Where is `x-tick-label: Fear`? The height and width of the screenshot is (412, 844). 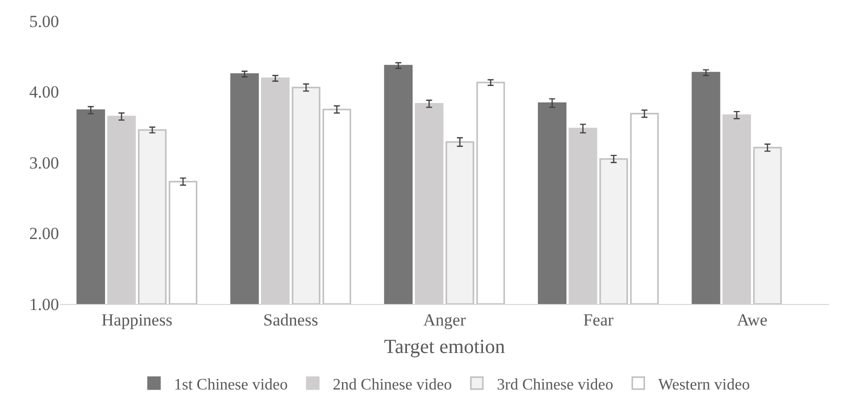
x-tick-label: Fear is located at coordinates (598, 320).